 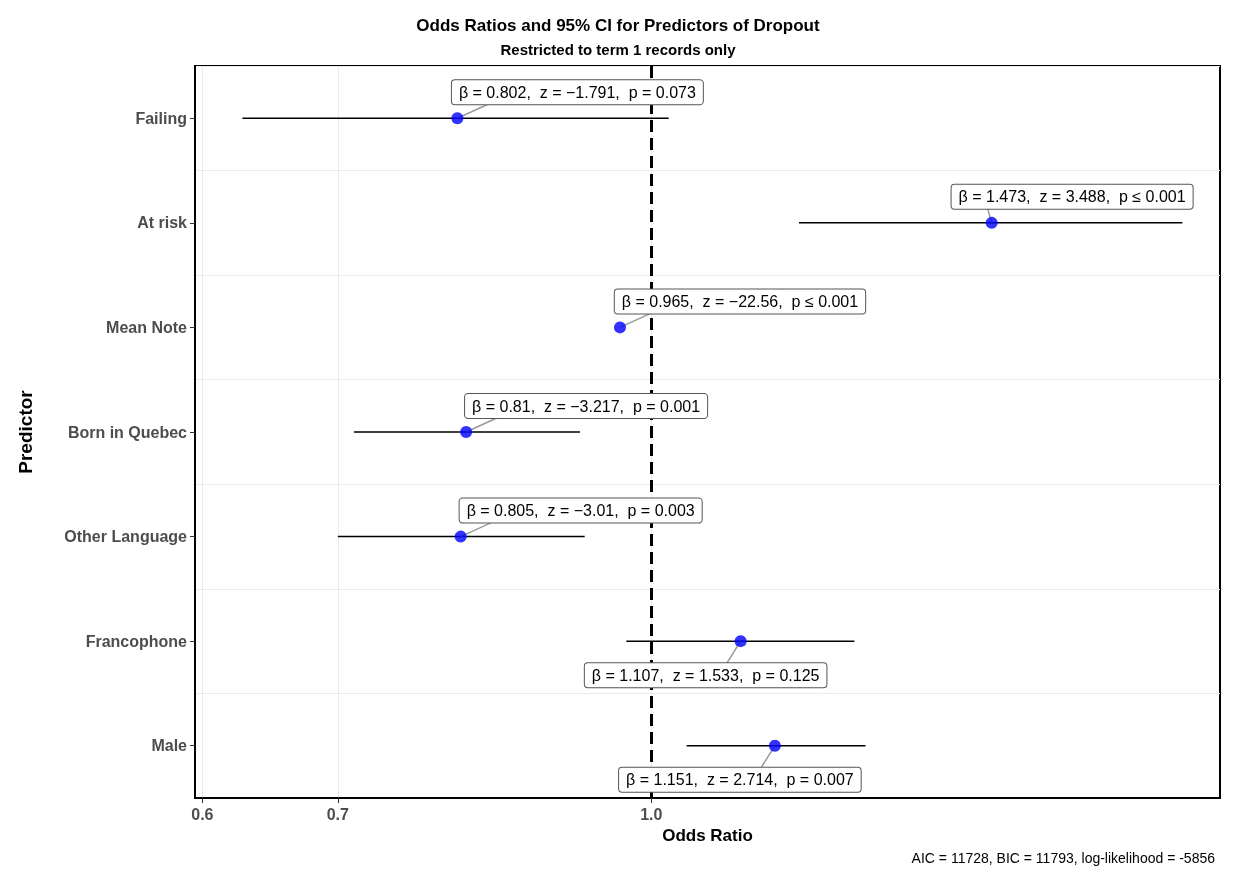 I want to click on chart-title: Odds Ratios and 95% CI for Predictors of Dropout, so click(x=618, y=25).